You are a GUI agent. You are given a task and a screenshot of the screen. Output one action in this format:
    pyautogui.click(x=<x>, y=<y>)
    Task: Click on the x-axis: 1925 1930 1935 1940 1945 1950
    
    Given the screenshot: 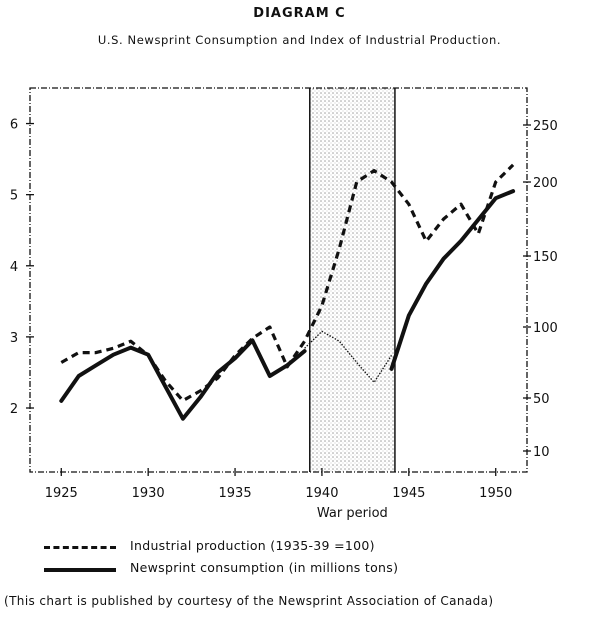 What is the action you would take?
    pyautogui.click(x=278, y=484)
    